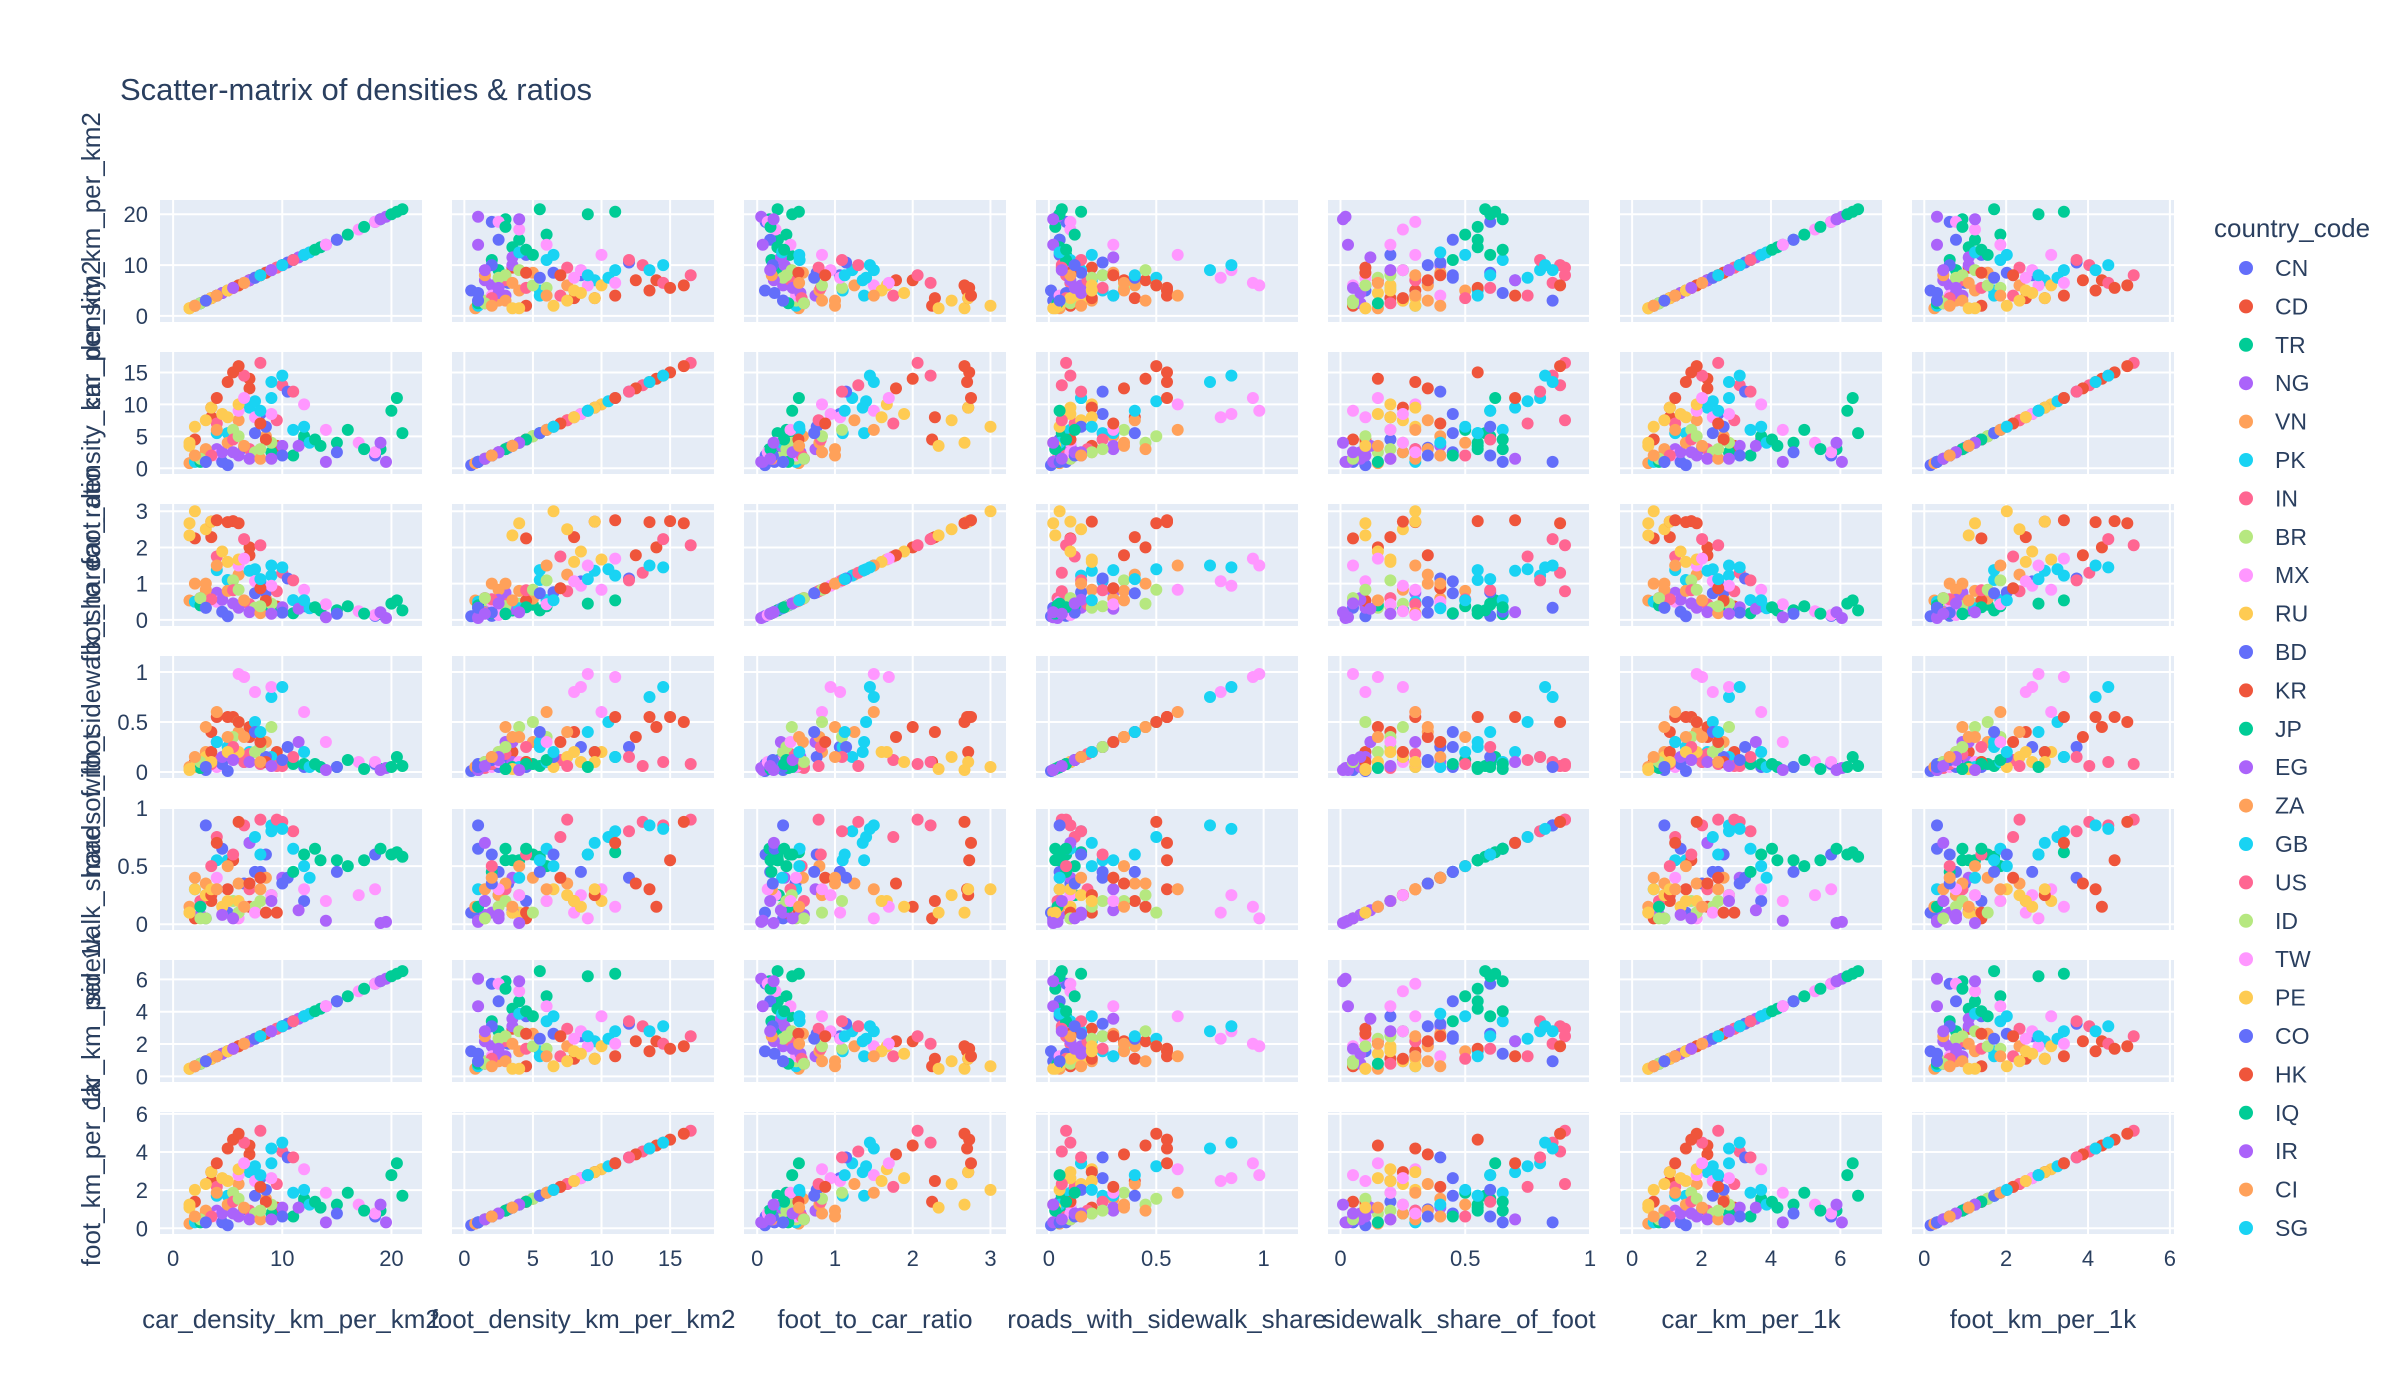 Image resolution: width=2400 pixels, height=1400 pixels. What do you see at coordinates (2101, 727) in the screenshot?
I see `data-point-CD` at bounding box center [2101, 727].